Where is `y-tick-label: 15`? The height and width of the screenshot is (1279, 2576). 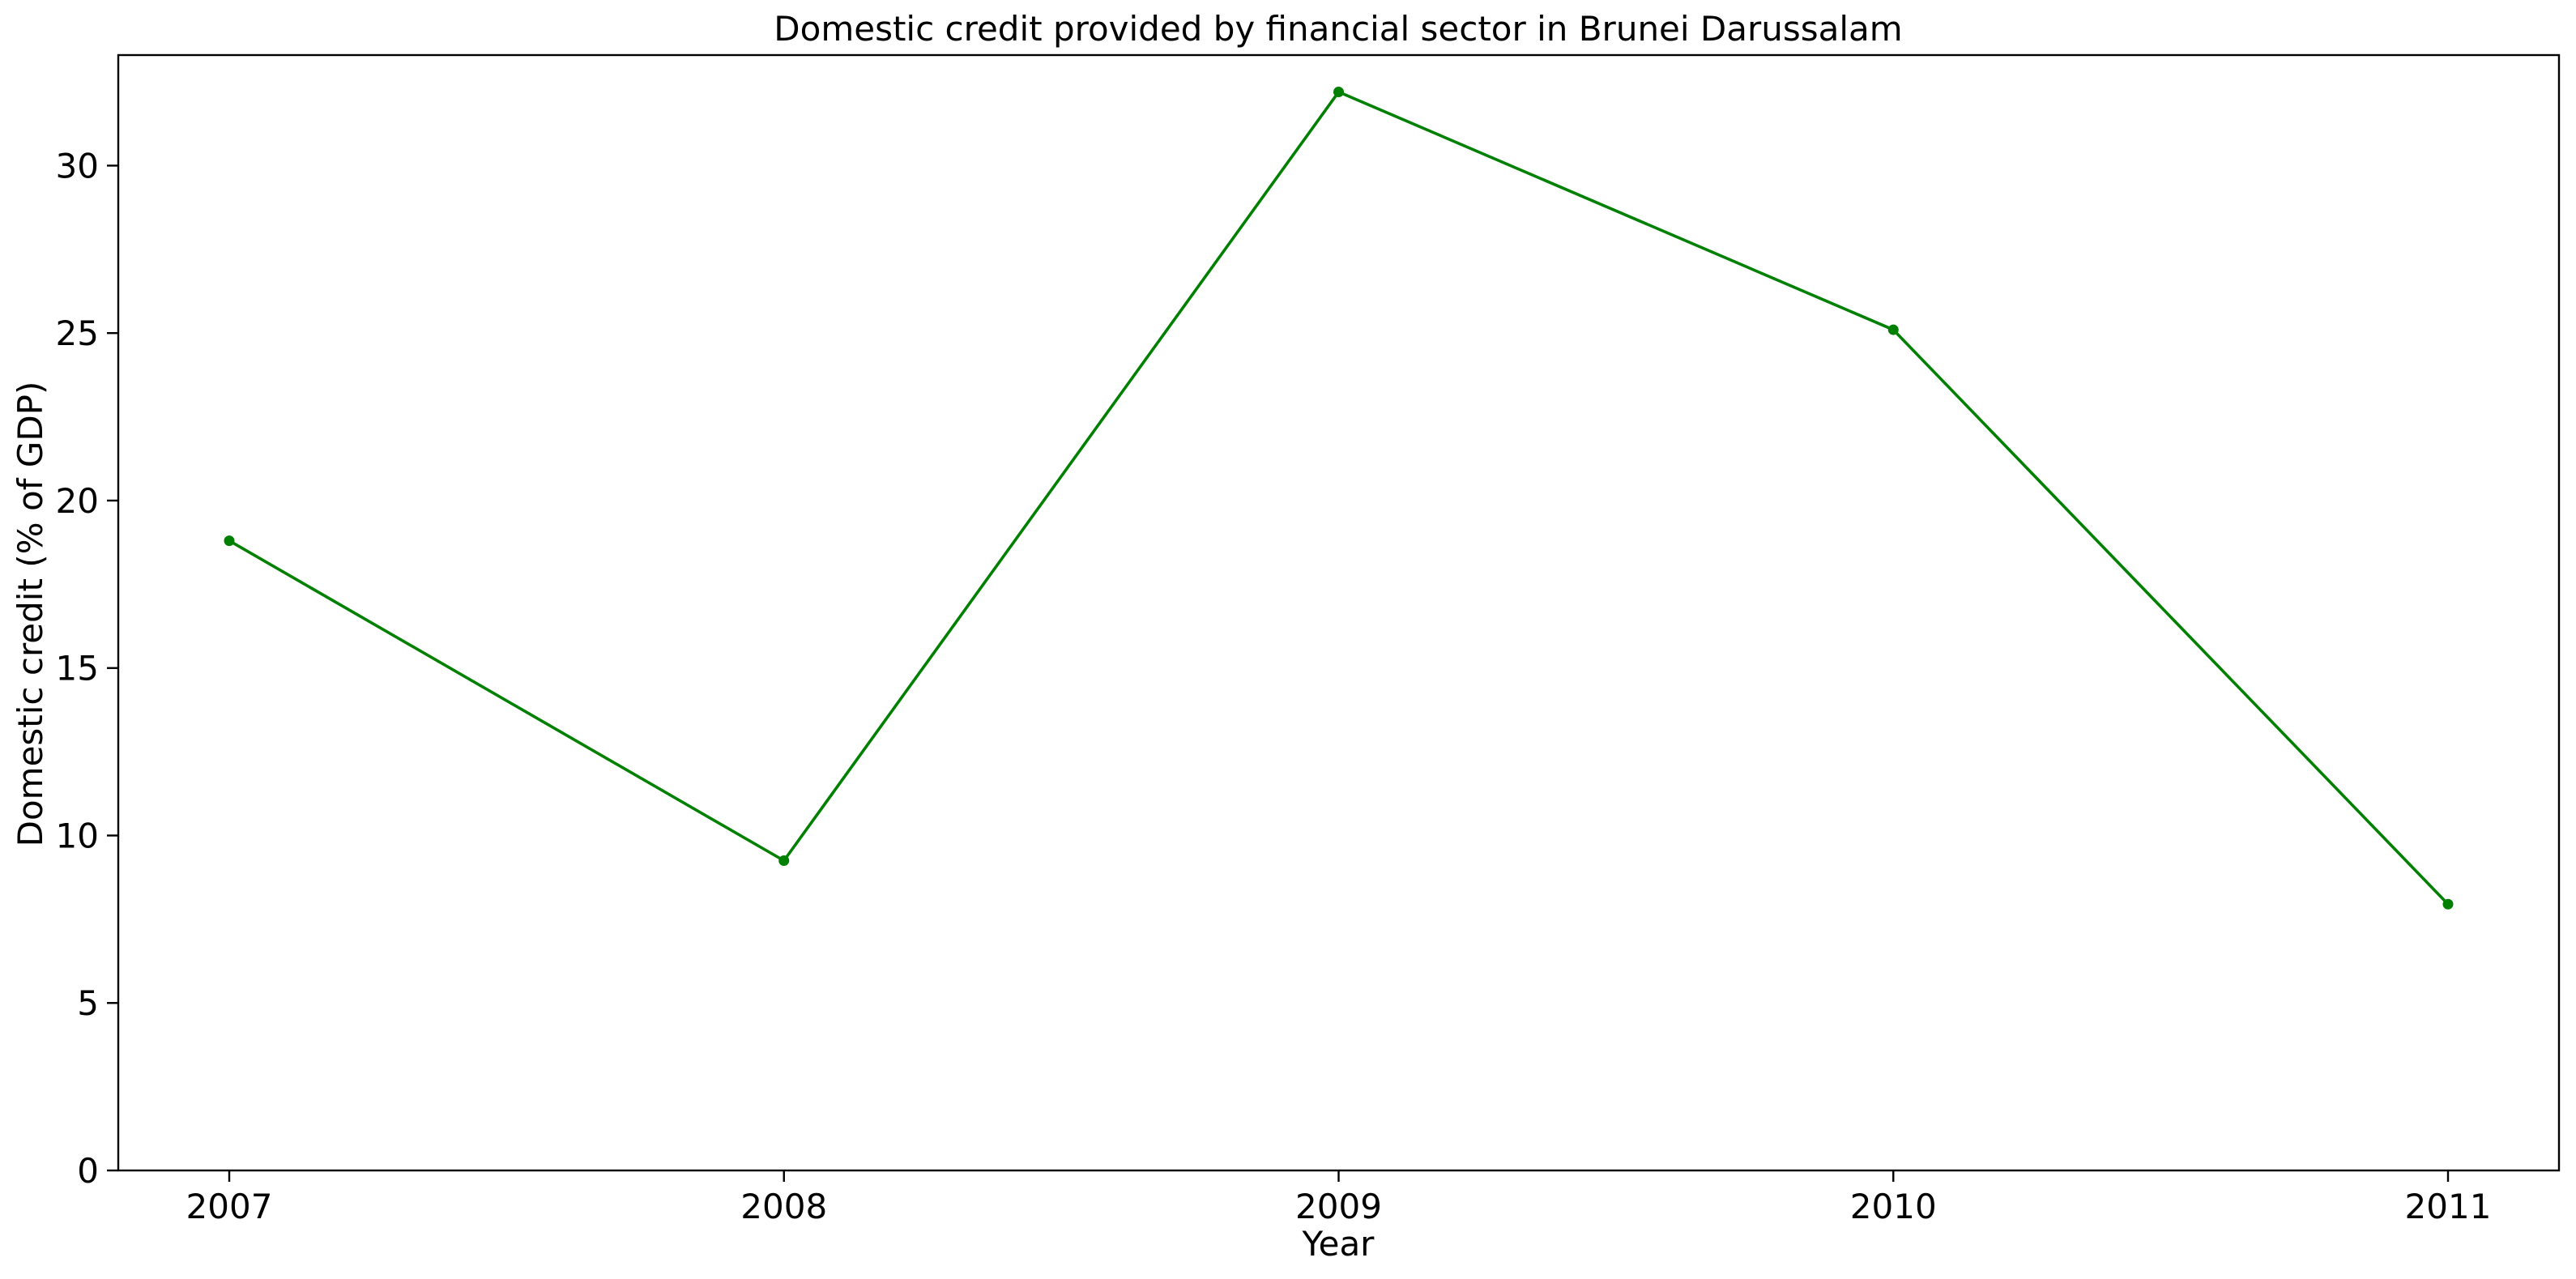
y-tick-label: 15 is located at coordinates (78, 669).